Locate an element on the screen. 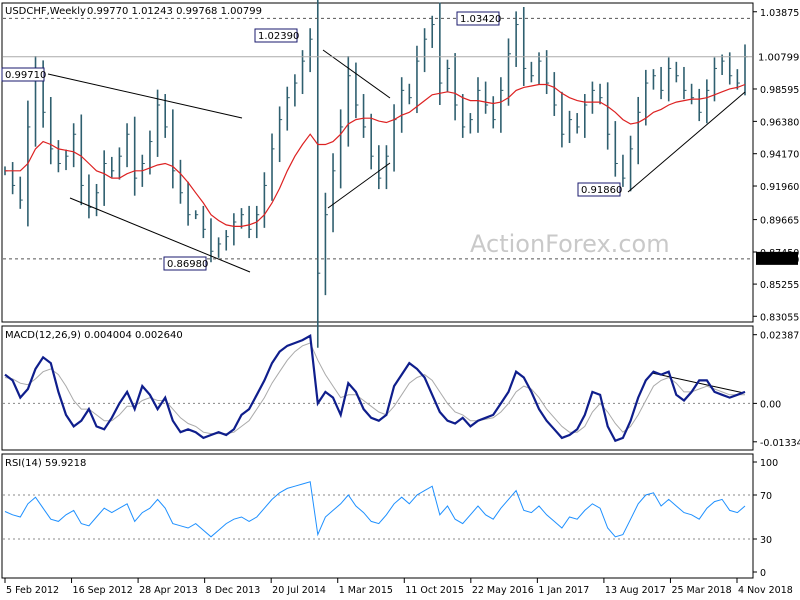 This screenshot has height=600, width=800. x-tick-label: 22 May 2016 is located at coordinates (503, 590).